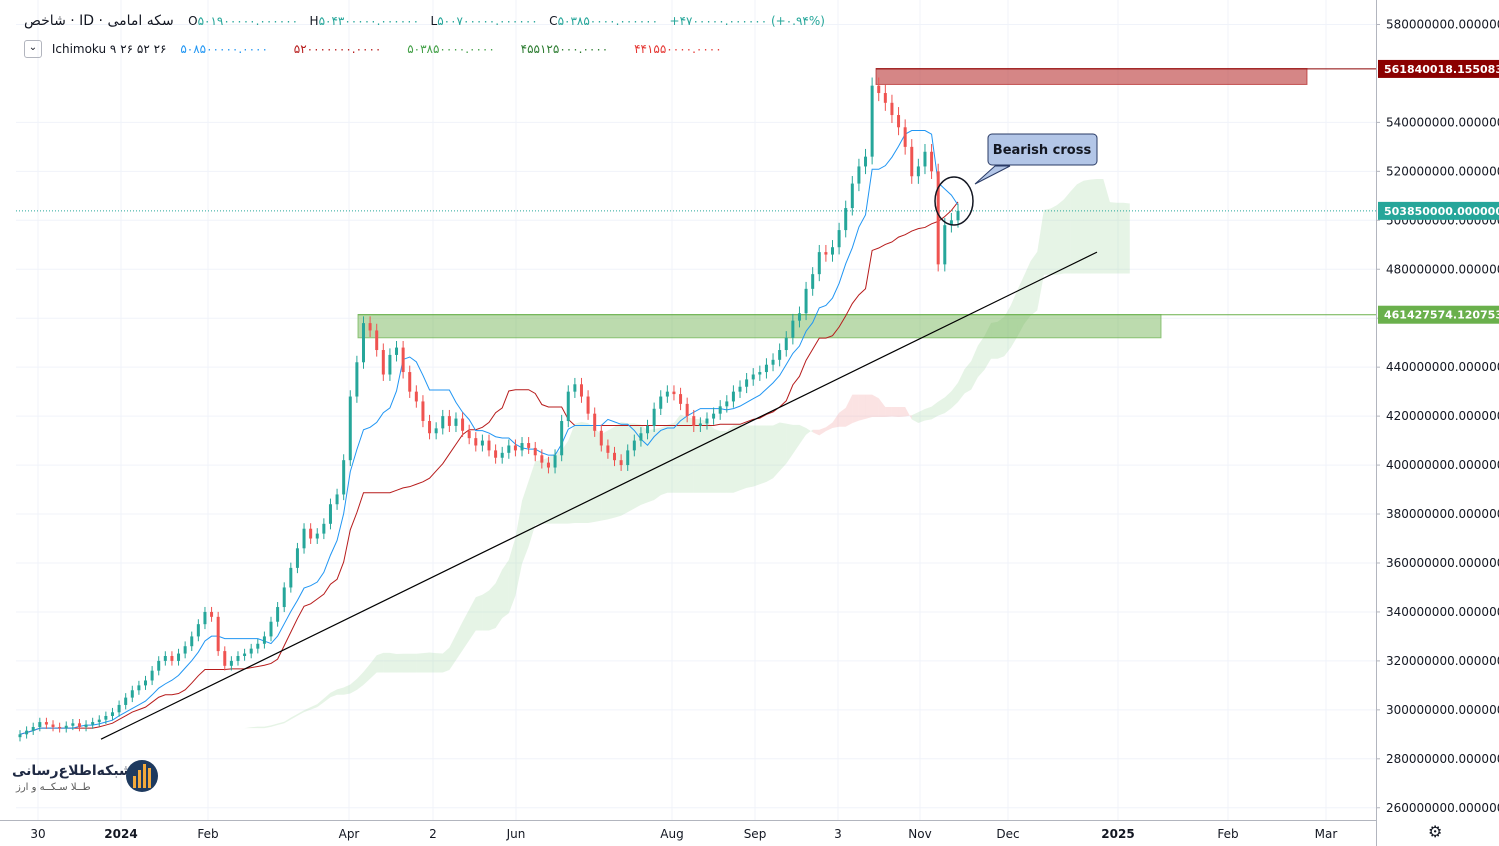  I want to click on symbol-name: شاخص · ID · سکه امامی, so click(99, 21).